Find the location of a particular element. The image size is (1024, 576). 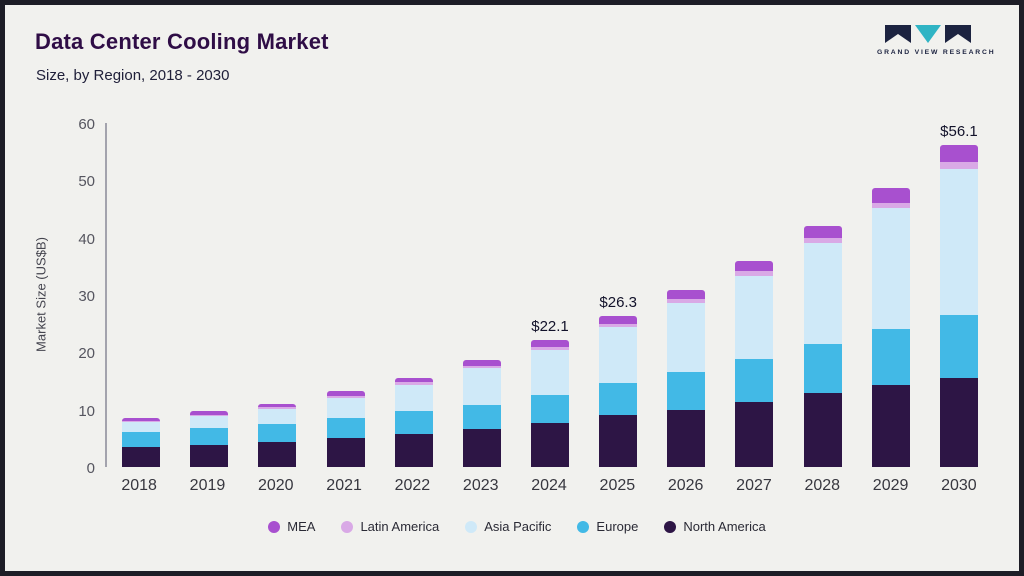

stacked-bar-2029 is located at coordinates (890, 327).